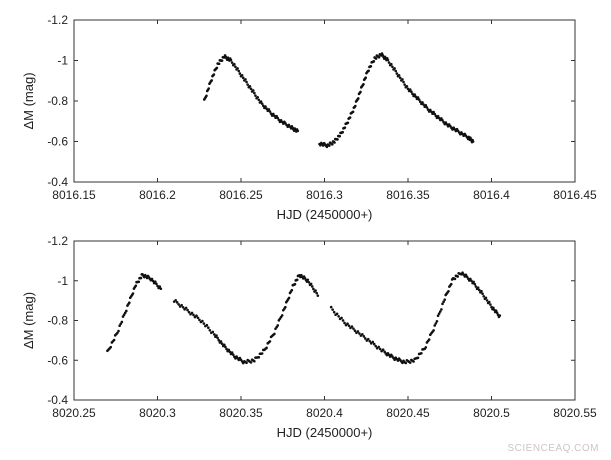 Image resolution: width=611 pixels, height=460 pixels. Describe the element at coordinates (57, 182) in the screenshot. I see `y-tick-label: -0.4` at that location.